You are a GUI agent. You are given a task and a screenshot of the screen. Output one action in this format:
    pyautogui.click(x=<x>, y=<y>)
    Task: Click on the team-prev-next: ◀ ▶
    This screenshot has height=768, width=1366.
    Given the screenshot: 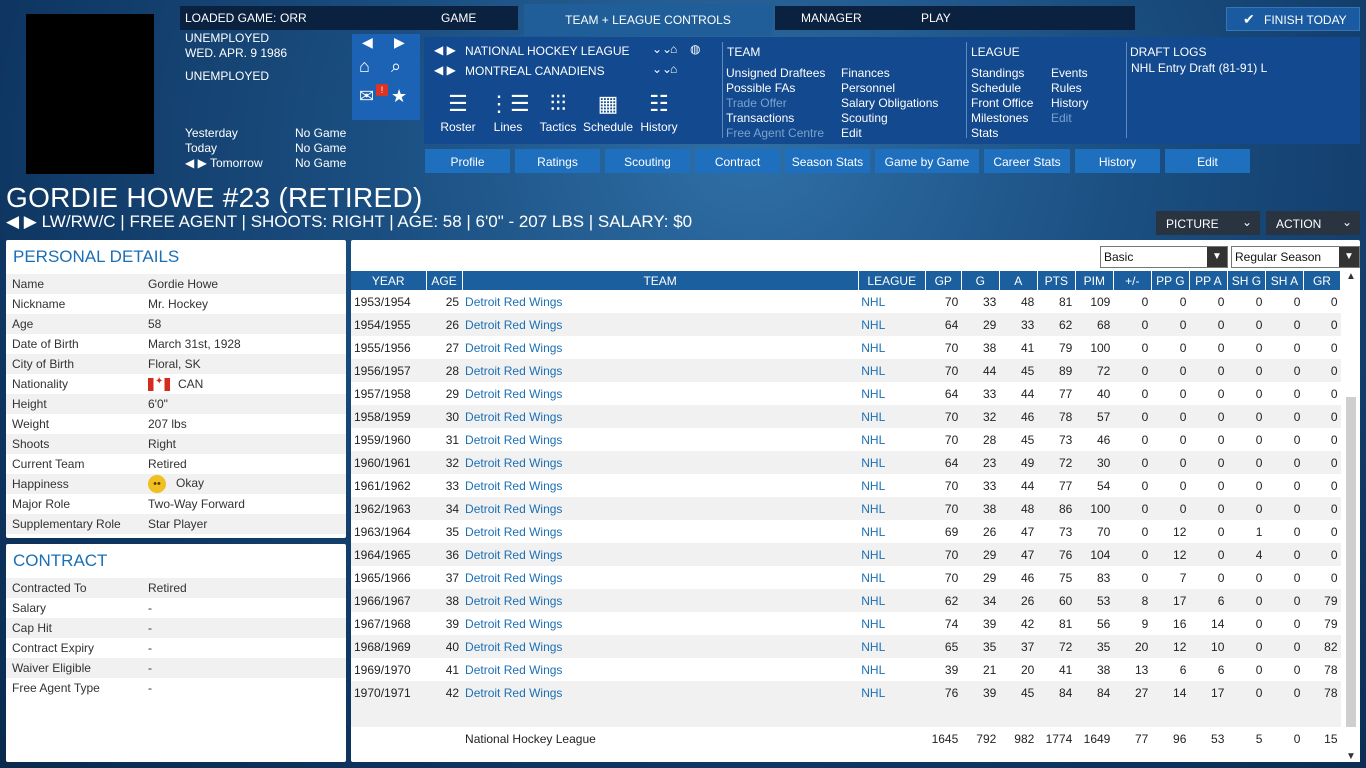 What is the action you would take?
    pyautogui.click(x=445, y=70)
    